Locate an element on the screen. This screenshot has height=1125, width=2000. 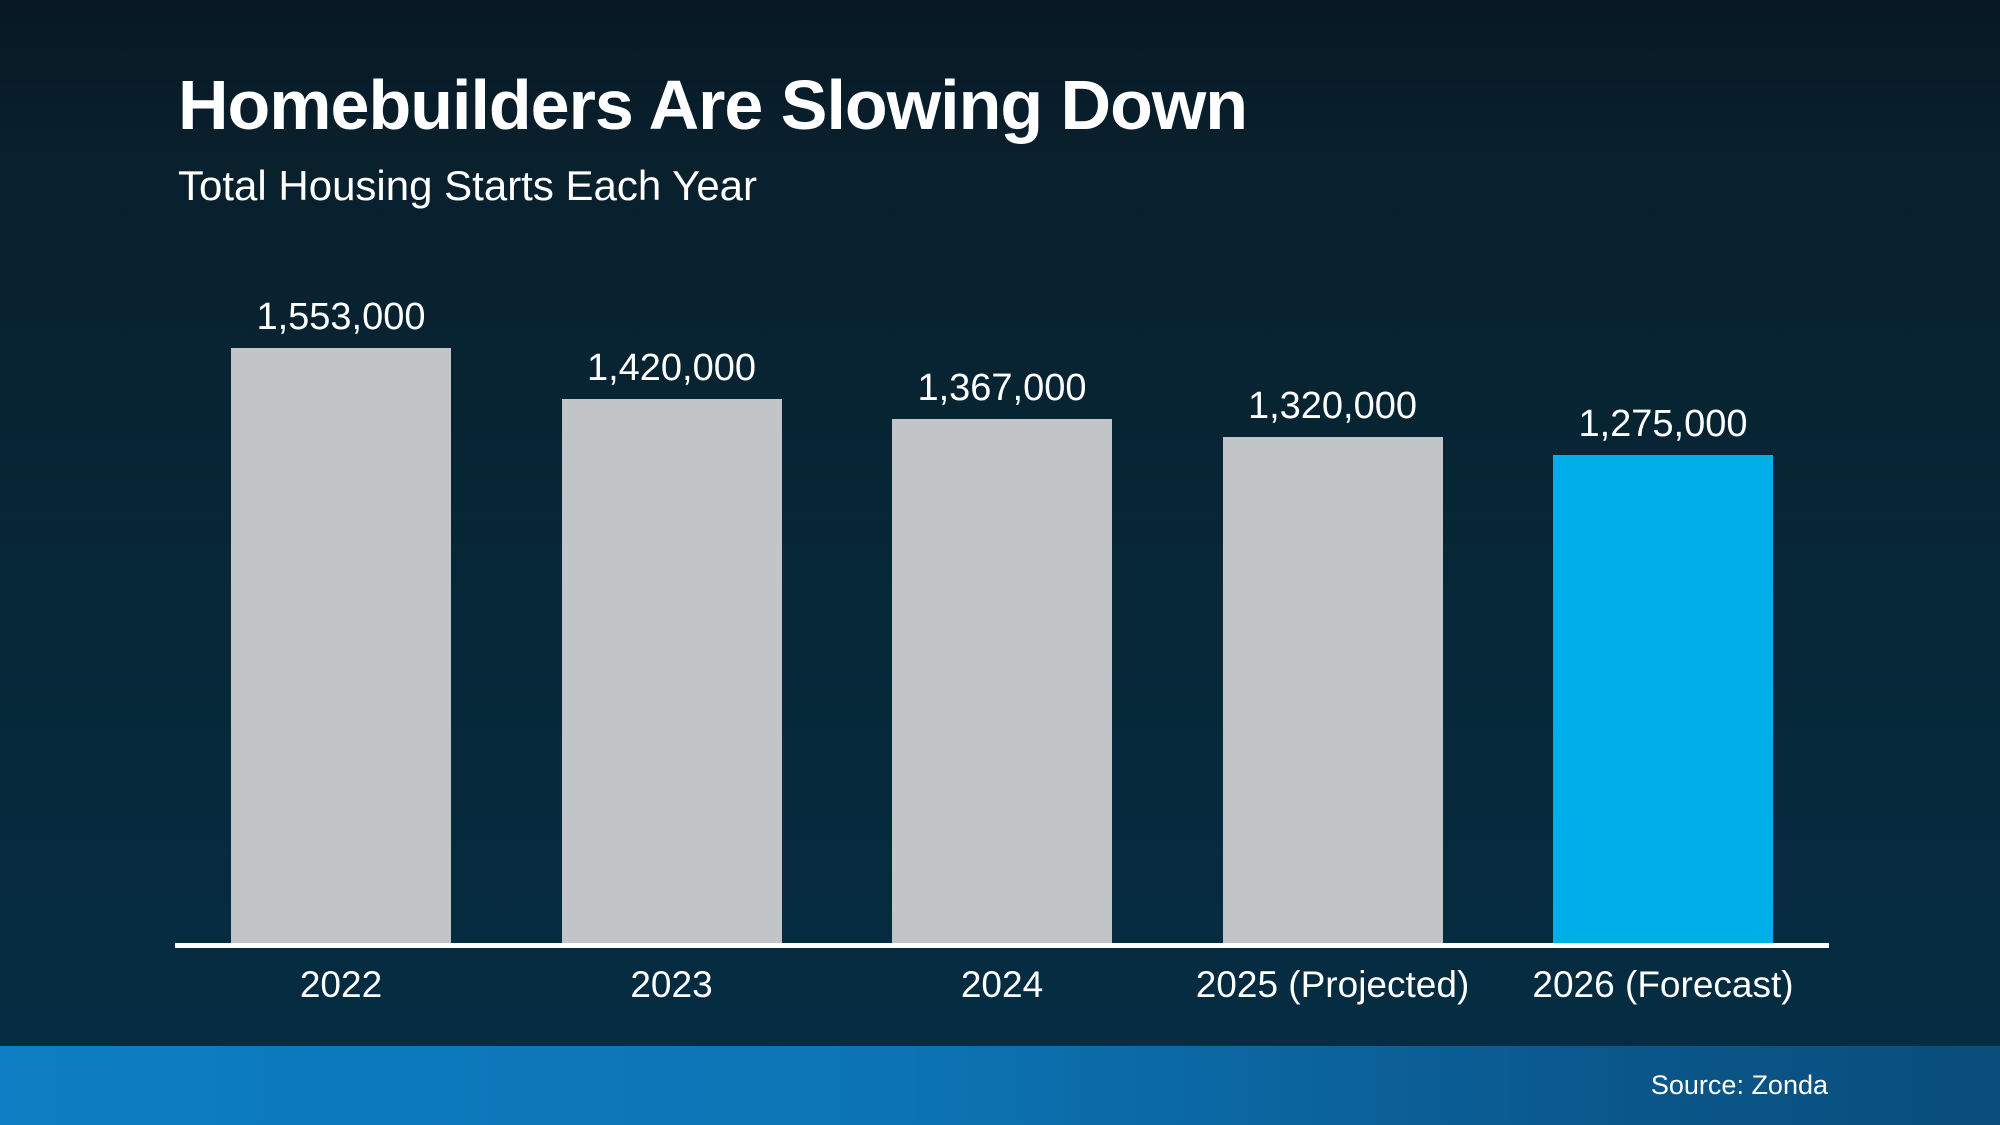
chart-subtitle: Total Housing Starts Each Year is located at coordinates (468, 185).